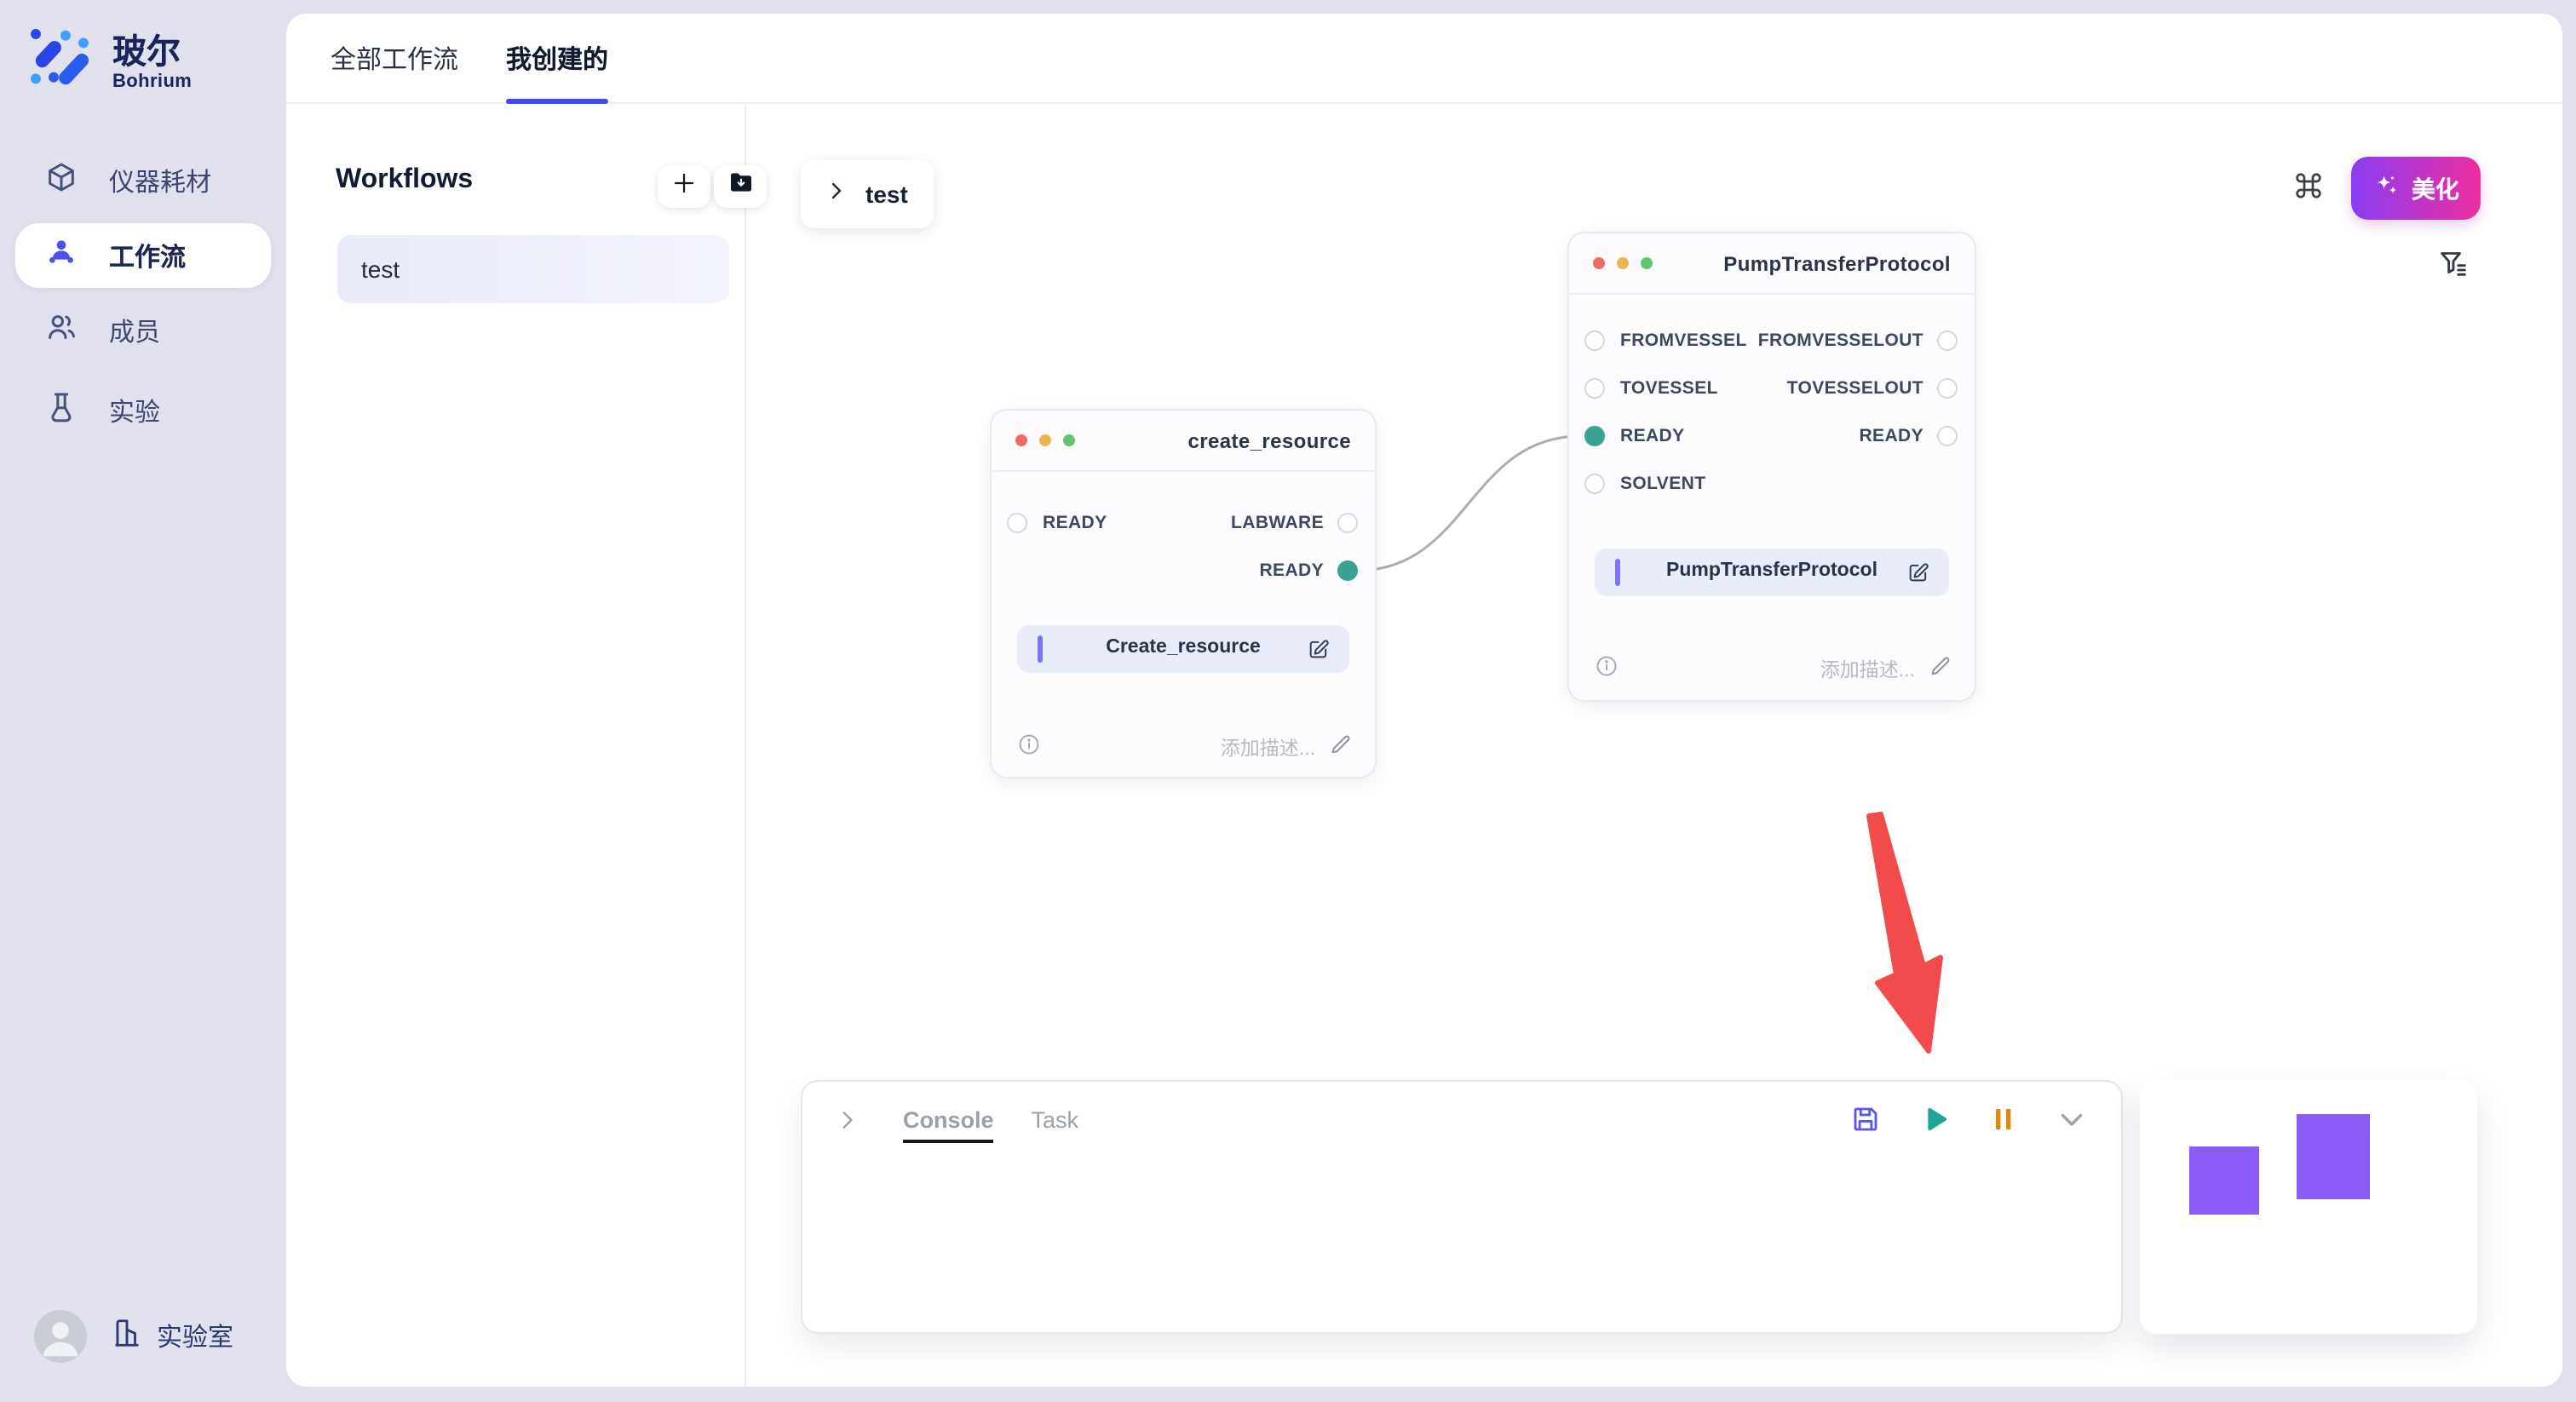 The height and width of the screenshot is (1402, 2576). Describe the element at coordinates (1595, 484) in the screenshot. I see `port-input-solvent` at that location.